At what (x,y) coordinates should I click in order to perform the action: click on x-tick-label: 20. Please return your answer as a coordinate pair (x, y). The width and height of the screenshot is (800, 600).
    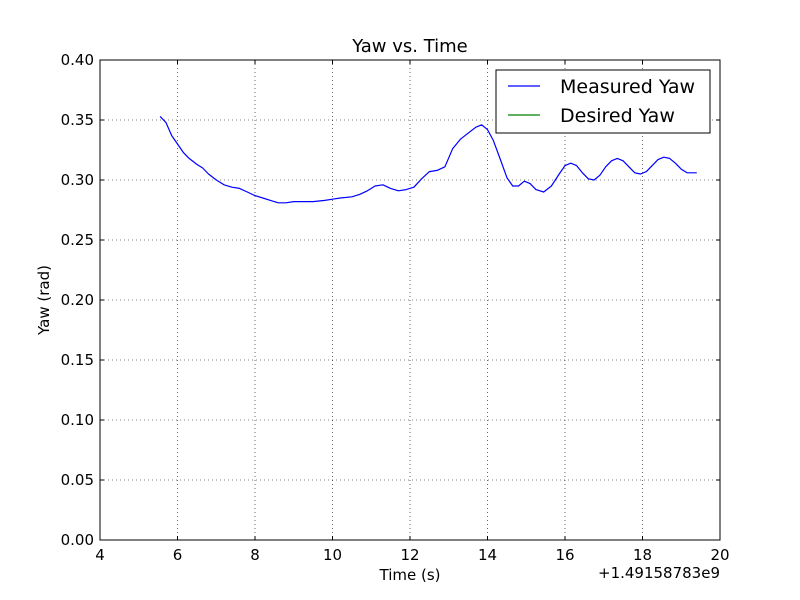
    Looking at the image, I should click on (719, 555).